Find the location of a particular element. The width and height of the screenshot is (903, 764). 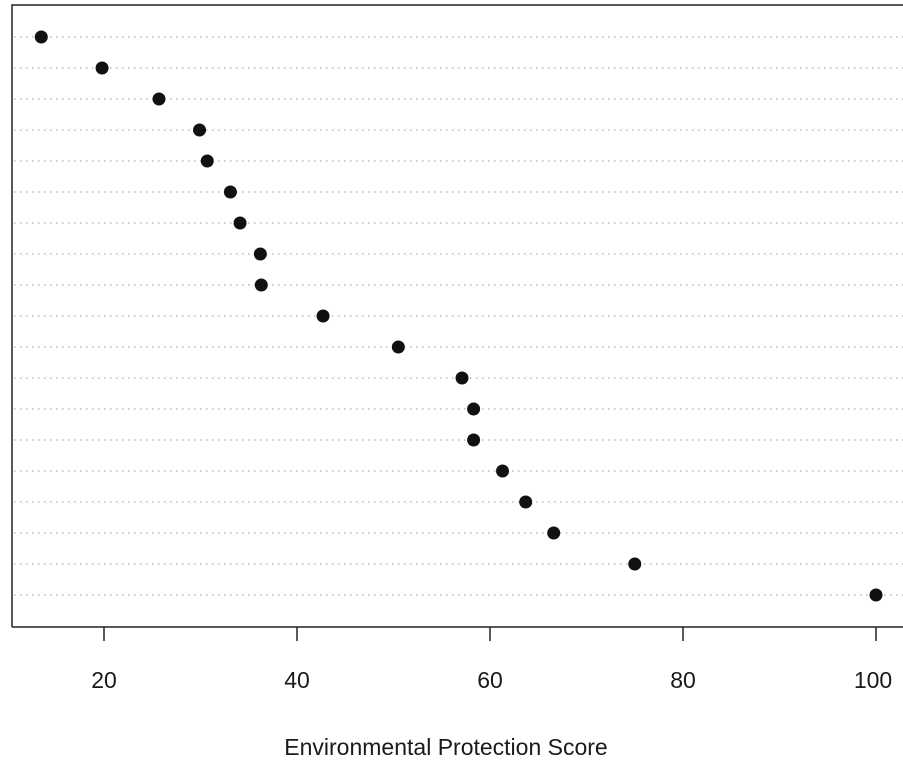

x-tick-label: 100 is located at coordinates (873, 680).